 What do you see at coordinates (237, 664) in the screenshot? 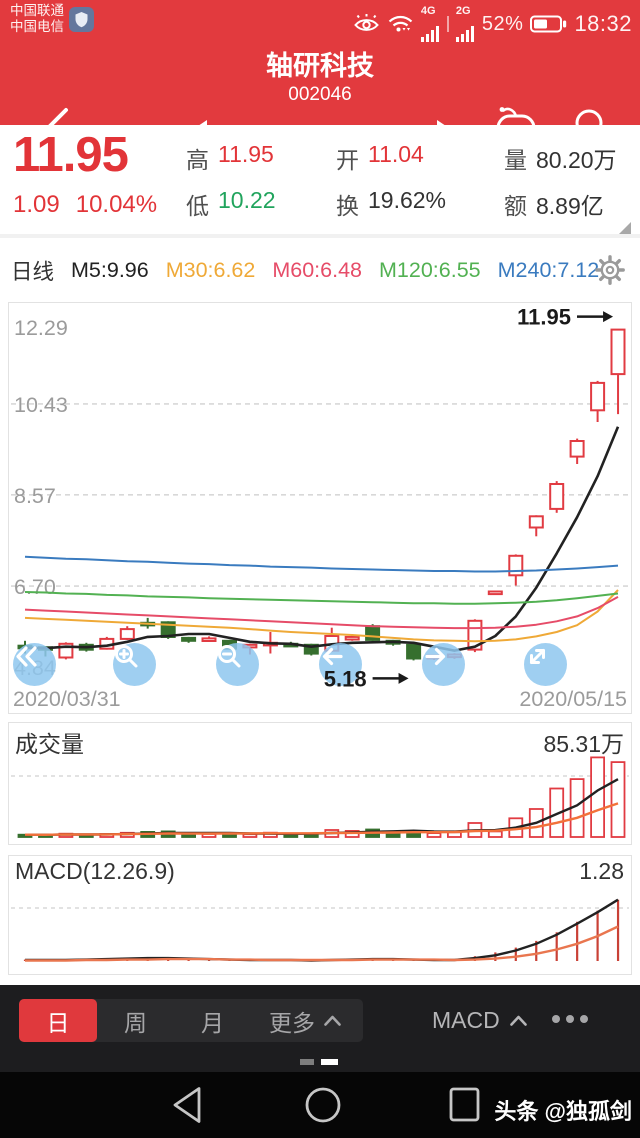
I see `zoom-out-button` at bounding box center [237, 664].